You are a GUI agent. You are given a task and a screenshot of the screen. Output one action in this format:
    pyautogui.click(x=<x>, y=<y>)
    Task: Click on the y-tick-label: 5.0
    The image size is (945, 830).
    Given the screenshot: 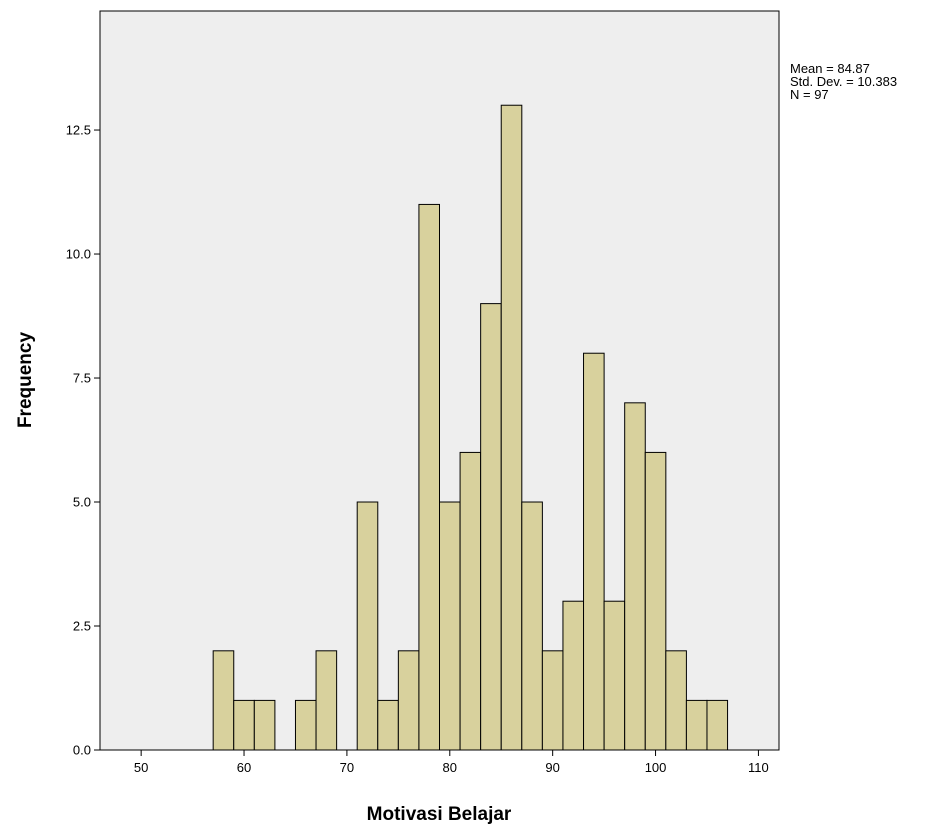 What is the action you would take?
    pyautogui.click(x=82, y=502)
    